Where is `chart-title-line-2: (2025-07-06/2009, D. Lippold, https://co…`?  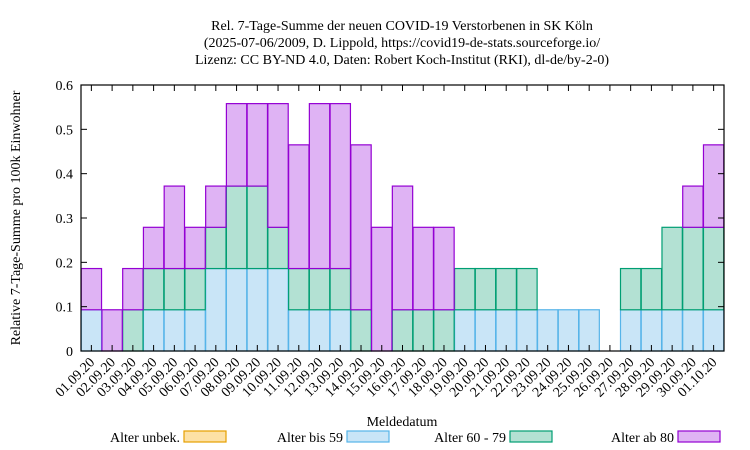 chart-title-line-2: (2025-07-06/2009, D. Lippold, https://co… is located at coordinates (402, 43).